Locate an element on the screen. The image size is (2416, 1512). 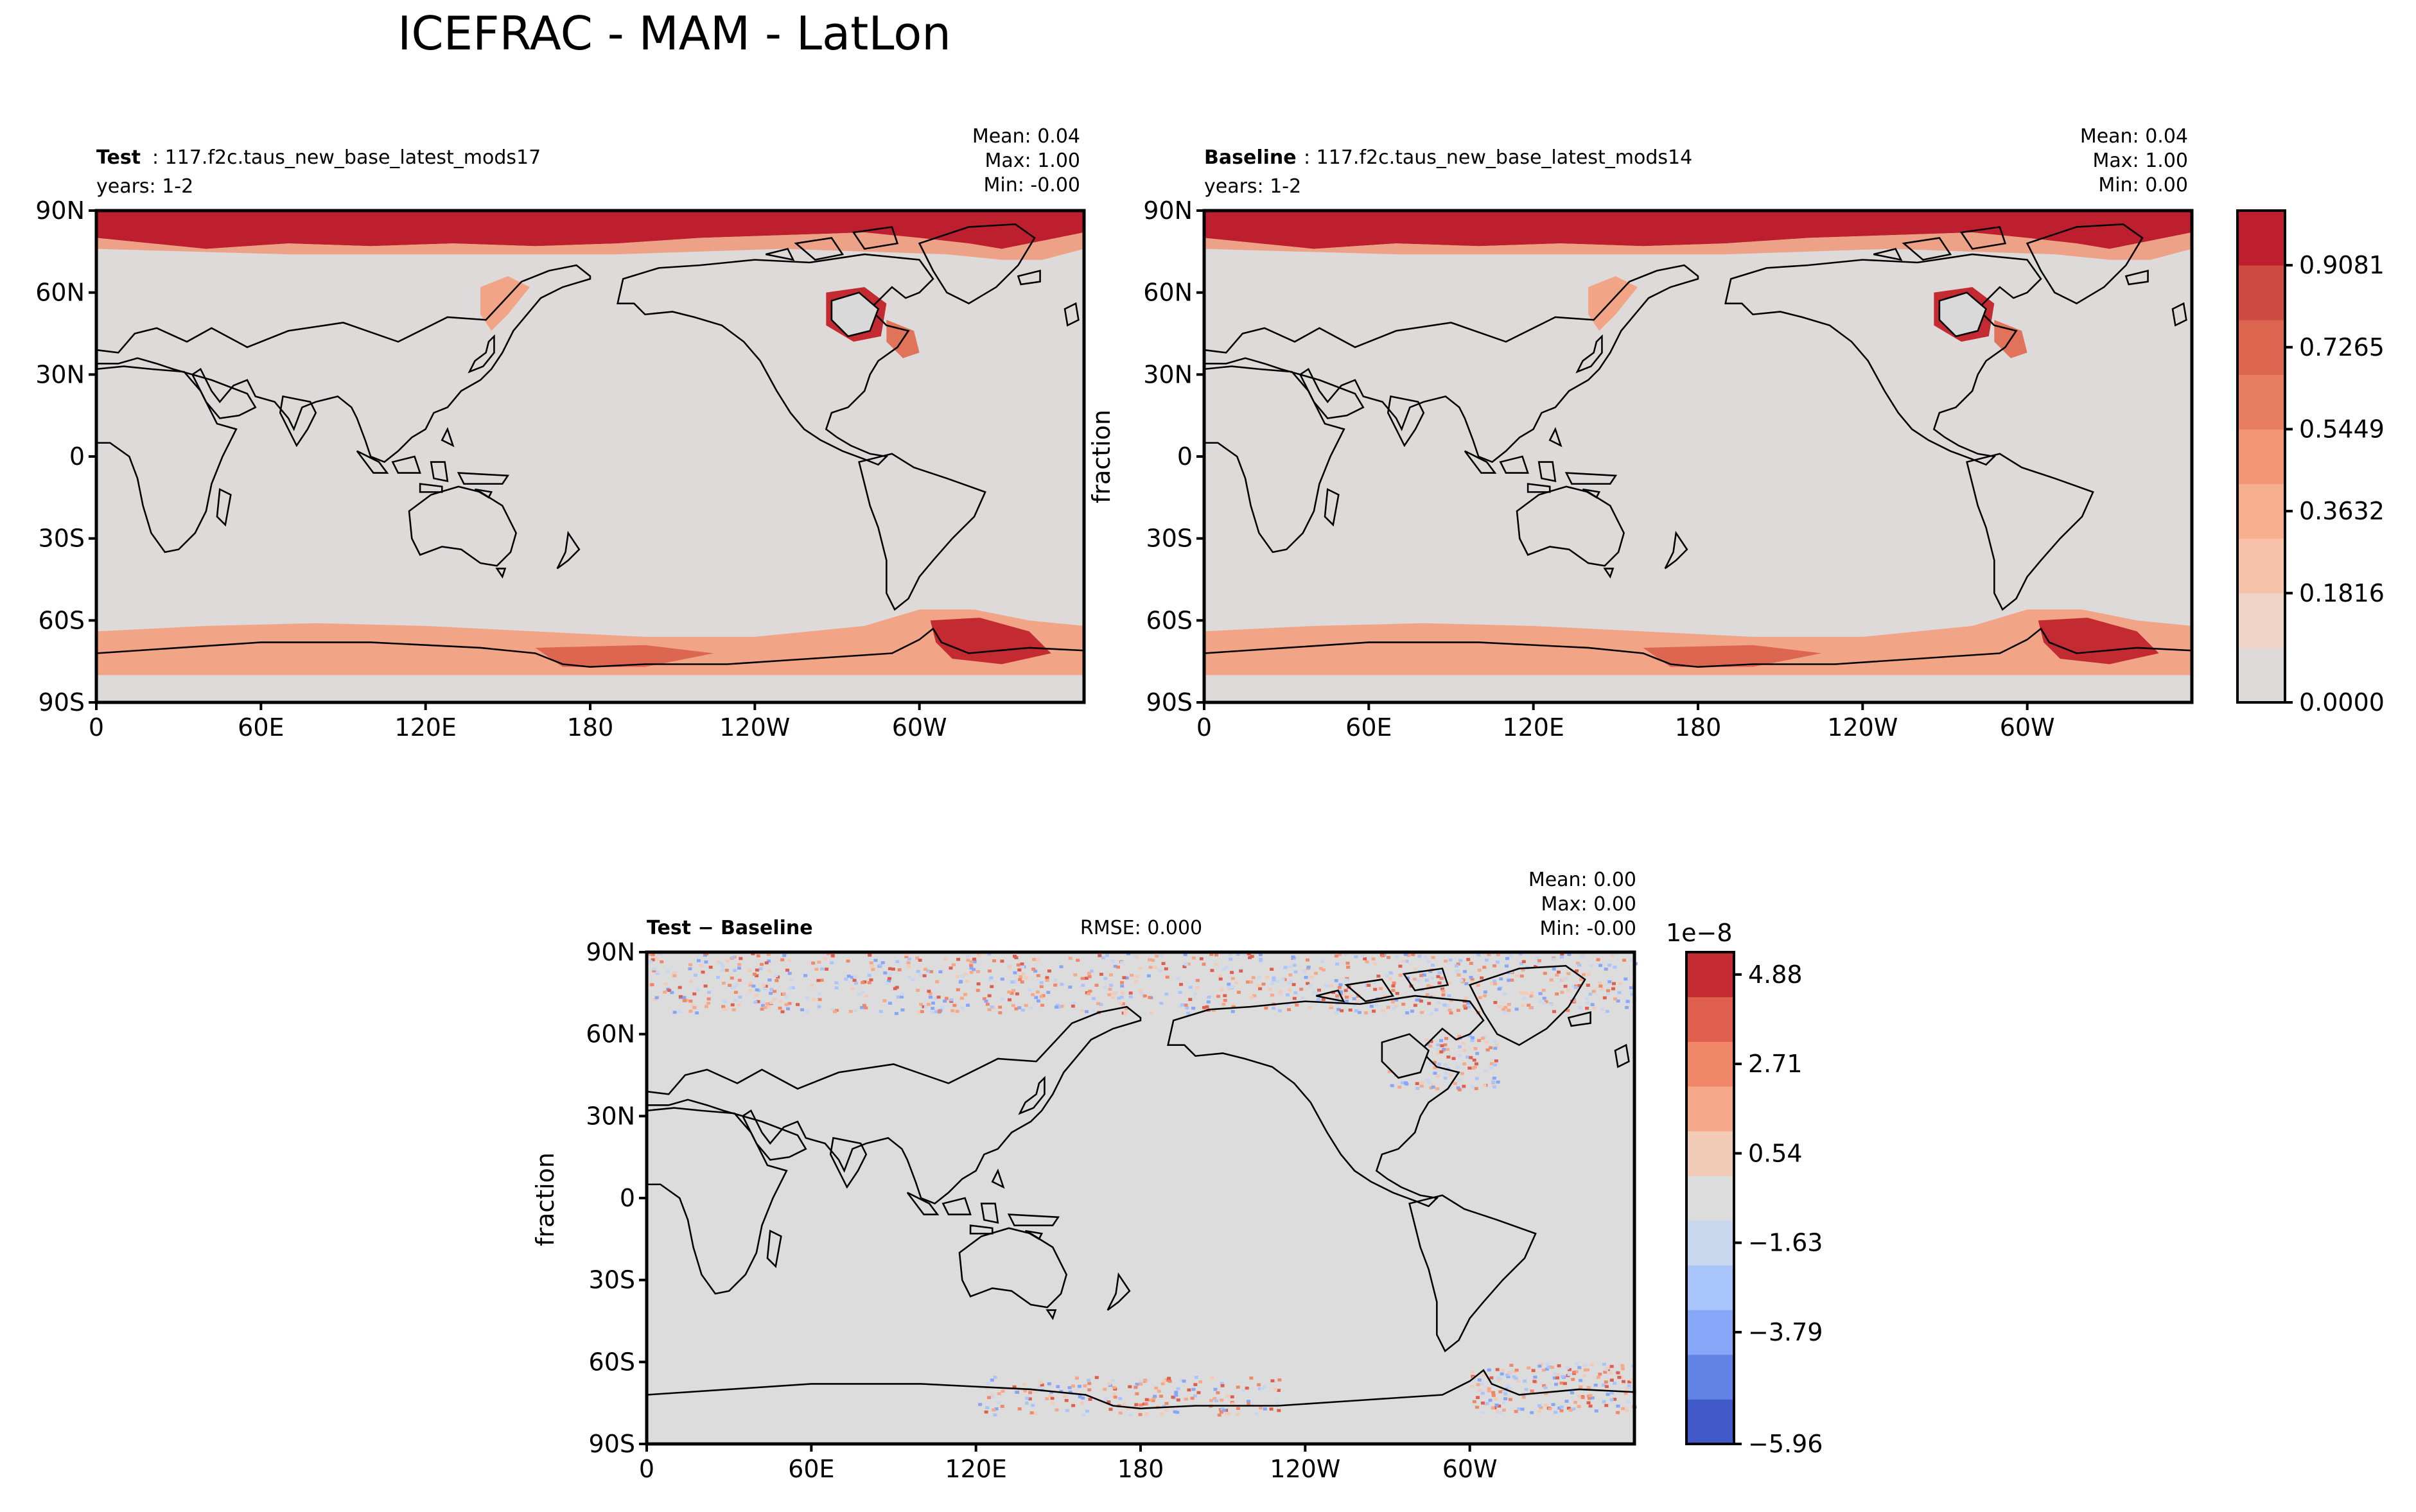
colorbar-diff-frame is located at coordinates (1710, 1198).